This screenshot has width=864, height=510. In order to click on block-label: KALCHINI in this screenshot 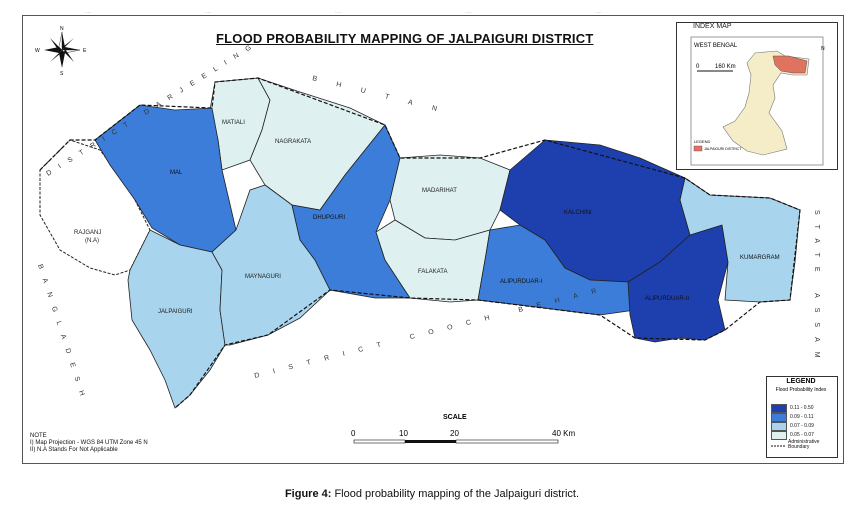, I will do `click(578, 213)`.